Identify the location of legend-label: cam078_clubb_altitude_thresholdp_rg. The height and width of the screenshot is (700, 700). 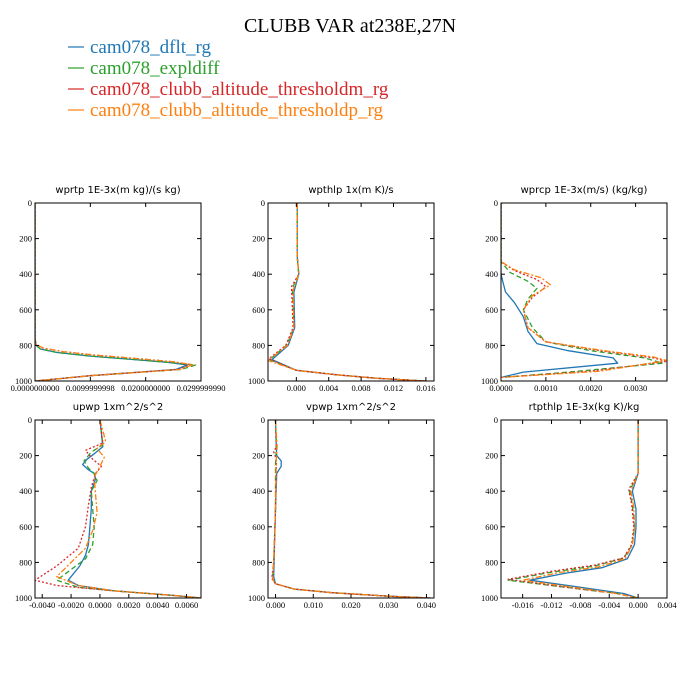
(237, 110).